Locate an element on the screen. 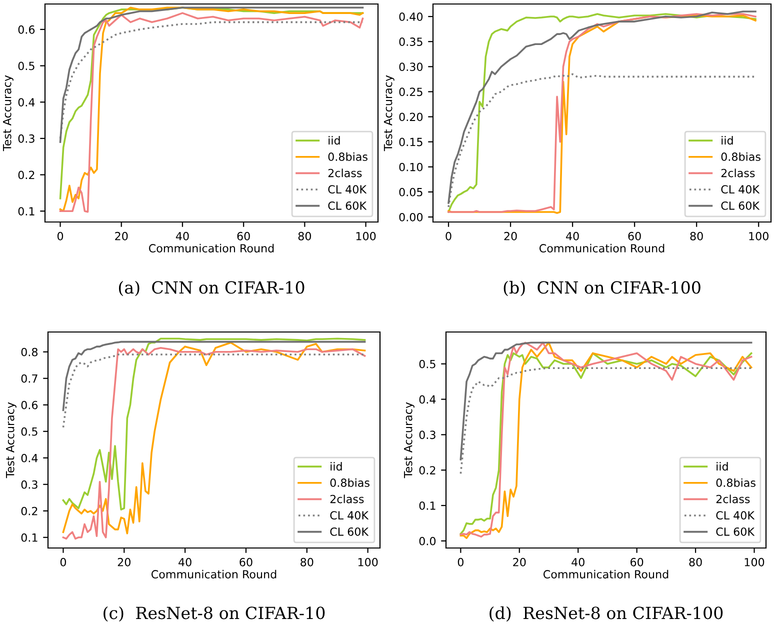 Image resolution: width=776 pixels, height=626 pixels. text: (d) ResNet-8 on CIFAR-100 is located at coordinates (606, 614).